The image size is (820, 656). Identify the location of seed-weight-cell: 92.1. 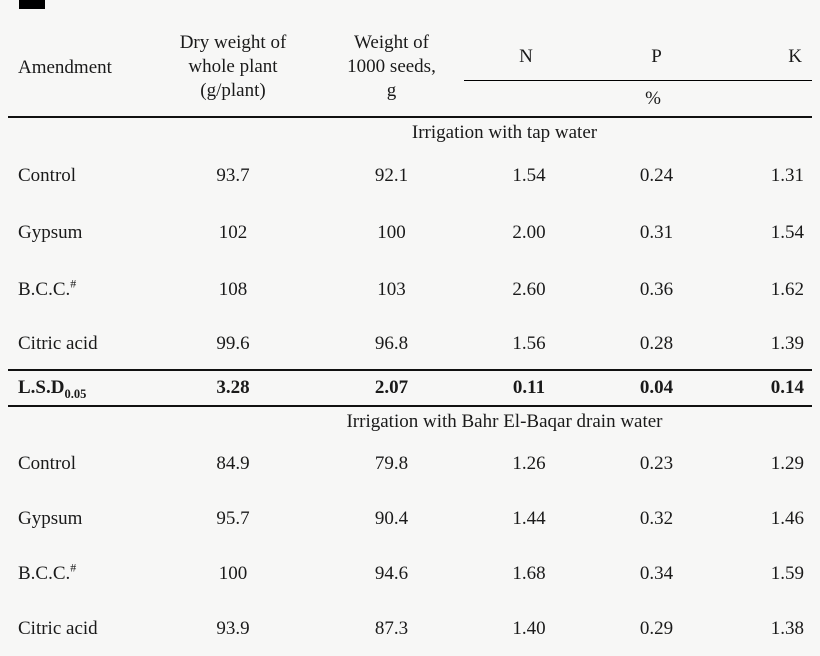
(391, 175).